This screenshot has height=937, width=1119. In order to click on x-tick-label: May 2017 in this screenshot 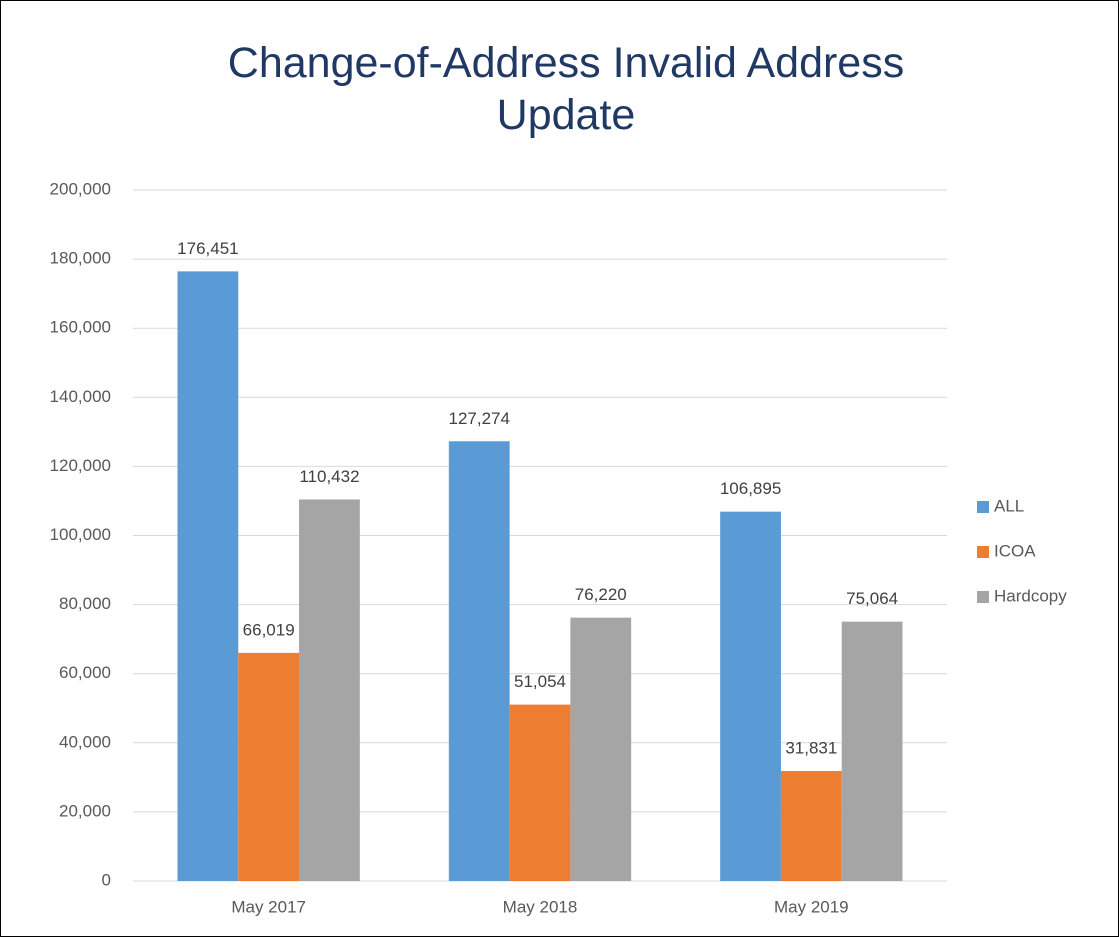, I will do `click(268, 906)`.